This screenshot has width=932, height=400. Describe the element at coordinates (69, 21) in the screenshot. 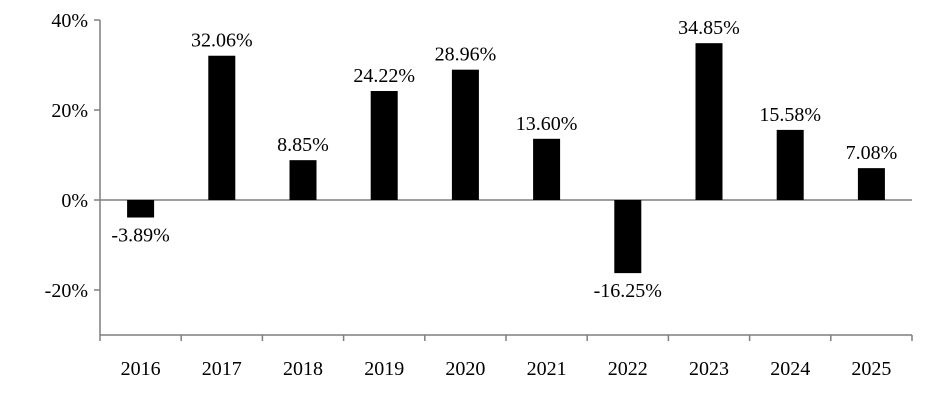

I see `y-tick-label: 40%` at that location.